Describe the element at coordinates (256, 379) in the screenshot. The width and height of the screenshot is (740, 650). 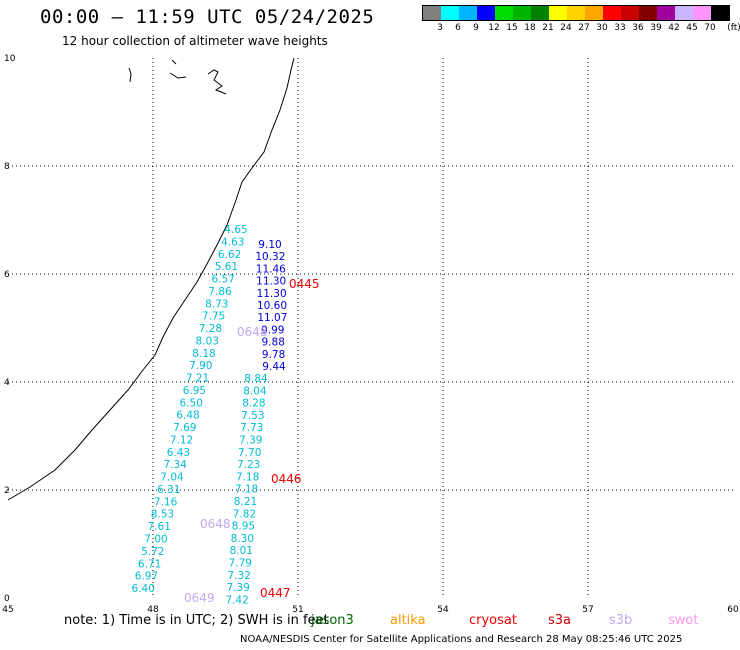
I see `wave-height-label: 8.84` at that location.